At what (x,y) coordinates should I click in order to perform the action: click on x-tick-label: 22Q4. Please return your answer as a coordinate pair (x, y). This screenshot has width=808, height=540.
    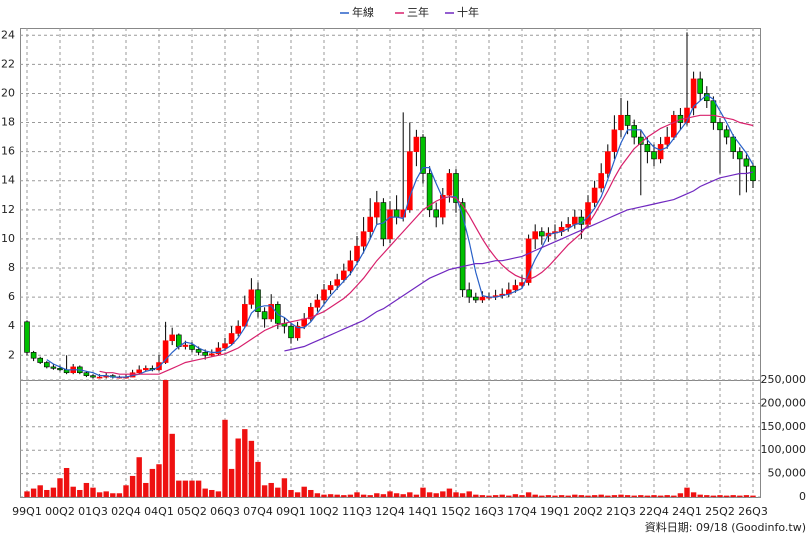
    Looking at the image, I should click on (654, 511).